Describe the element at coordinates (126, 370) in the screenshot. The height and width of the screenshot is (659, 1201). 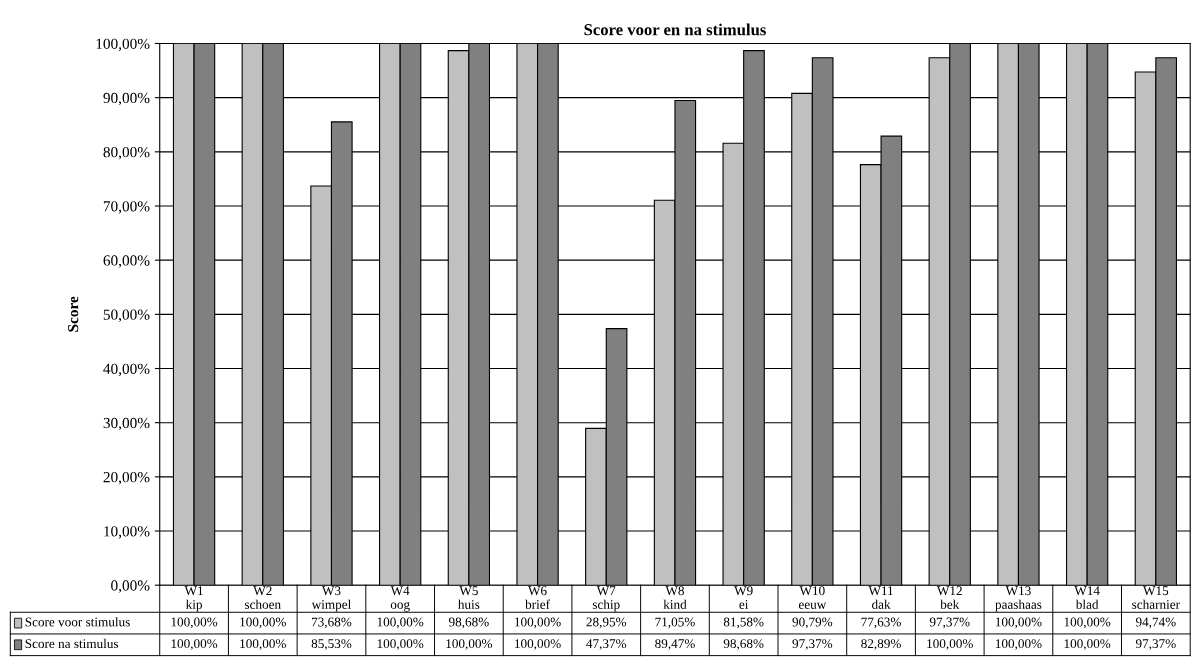
I see `y-tick-label: 40,00%` at that location.